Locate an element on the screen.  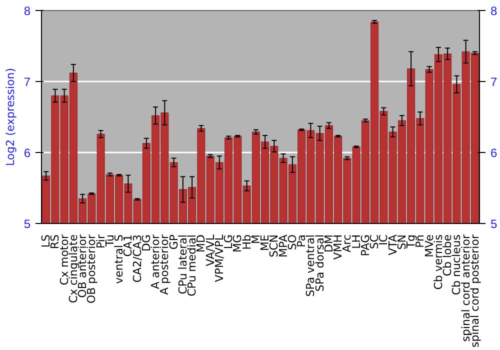
y2-tick-label: 8 is located at coordinates (494, 11).